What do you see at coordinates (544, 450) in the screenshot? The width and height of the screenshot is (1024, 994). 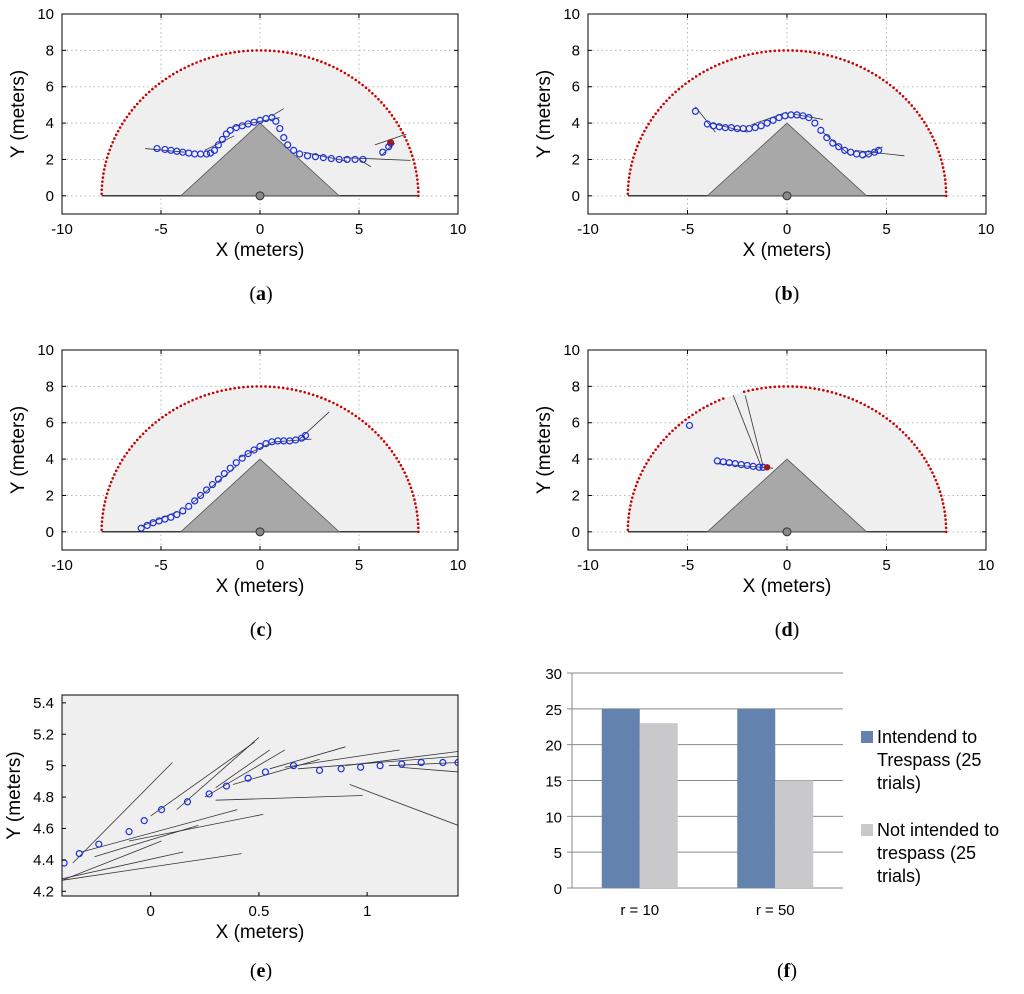 I see `y-axis-label: Y (meters)` at bounding box center [544, 450].